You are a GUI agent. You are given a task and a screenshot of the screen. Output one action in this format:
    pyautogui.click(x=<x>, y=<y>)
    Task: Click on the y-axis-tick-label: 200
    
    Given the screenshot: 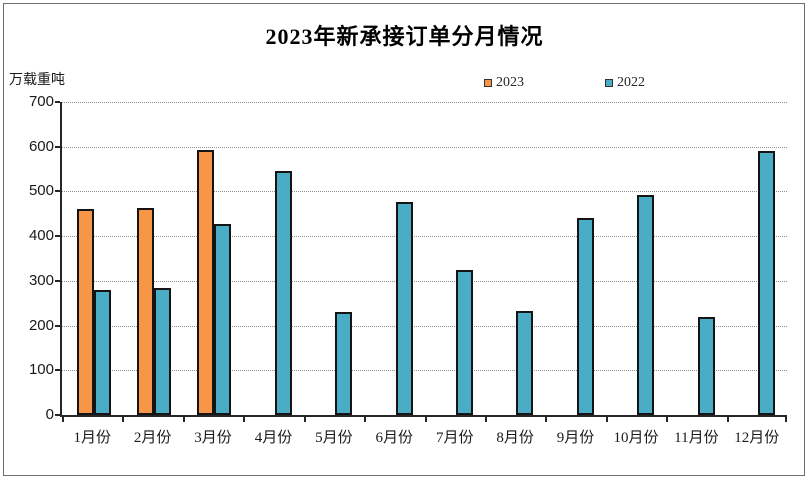 What is the action you would take?
    pyautogui.click(x=41, y=325)
    